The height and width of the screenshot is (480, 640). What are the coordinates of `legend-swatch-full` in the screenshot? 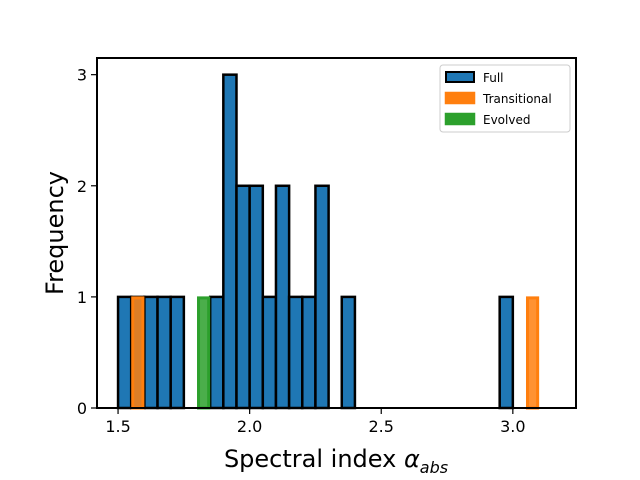 It's located at (460, 77).